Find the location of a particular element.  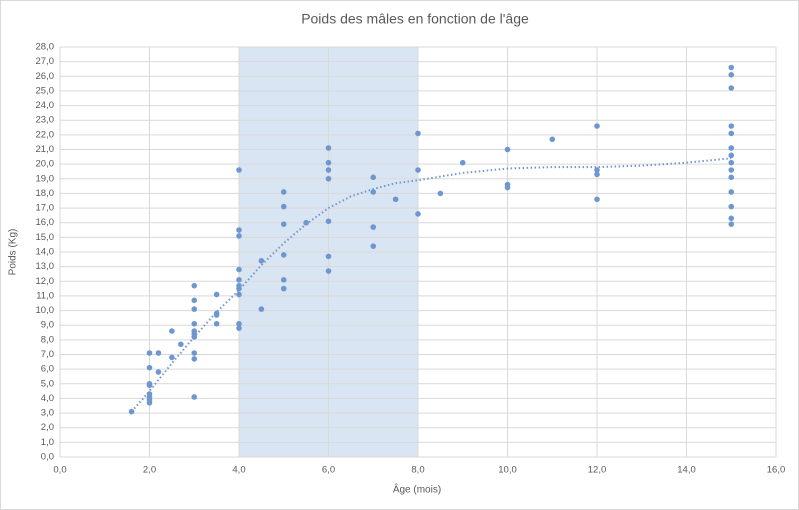

y-tick-label: 7,0 is located at coordinates (47, 354).